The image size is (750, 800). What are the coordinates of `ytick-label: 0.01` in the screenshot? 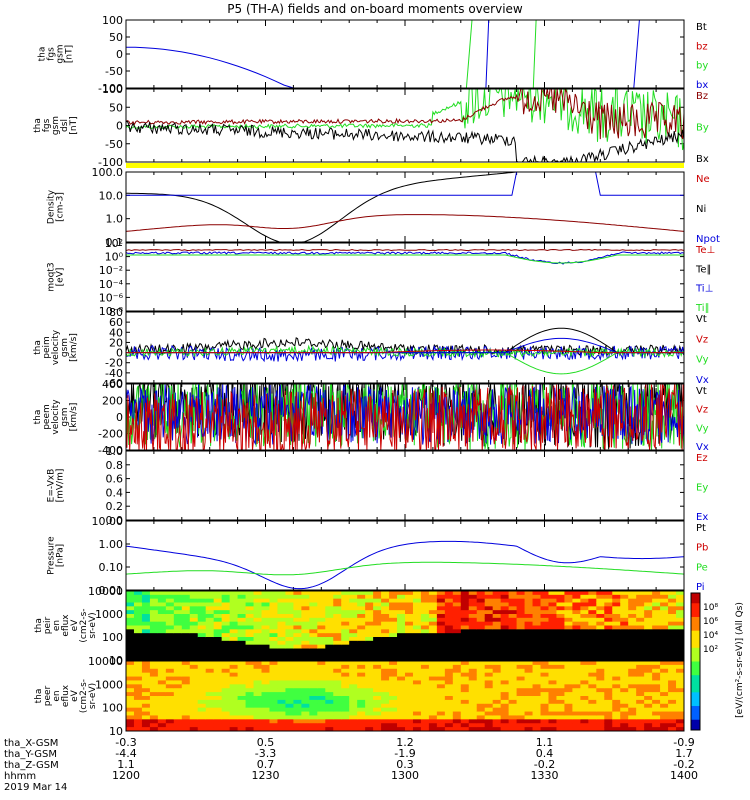 It's located at (111, 590).